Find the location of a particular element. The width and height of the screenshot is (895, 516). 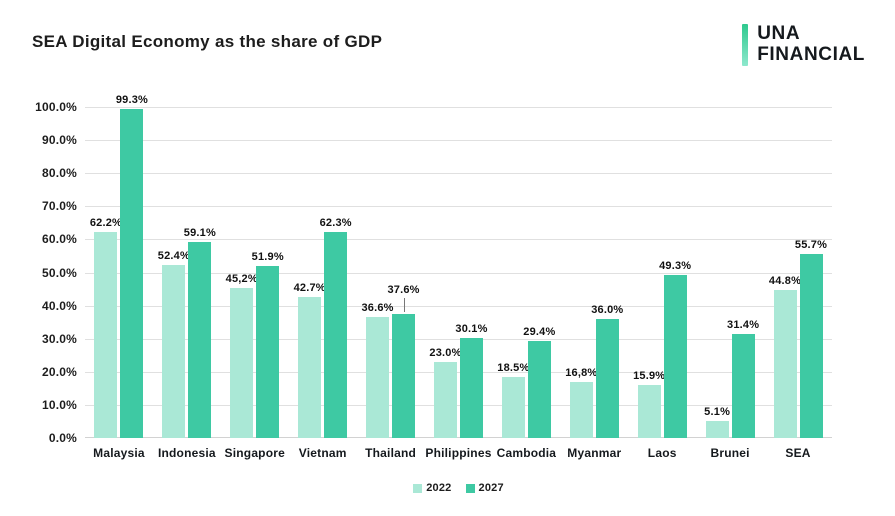

bar-value-label: 49.3% is located at coordinates (675, 265).